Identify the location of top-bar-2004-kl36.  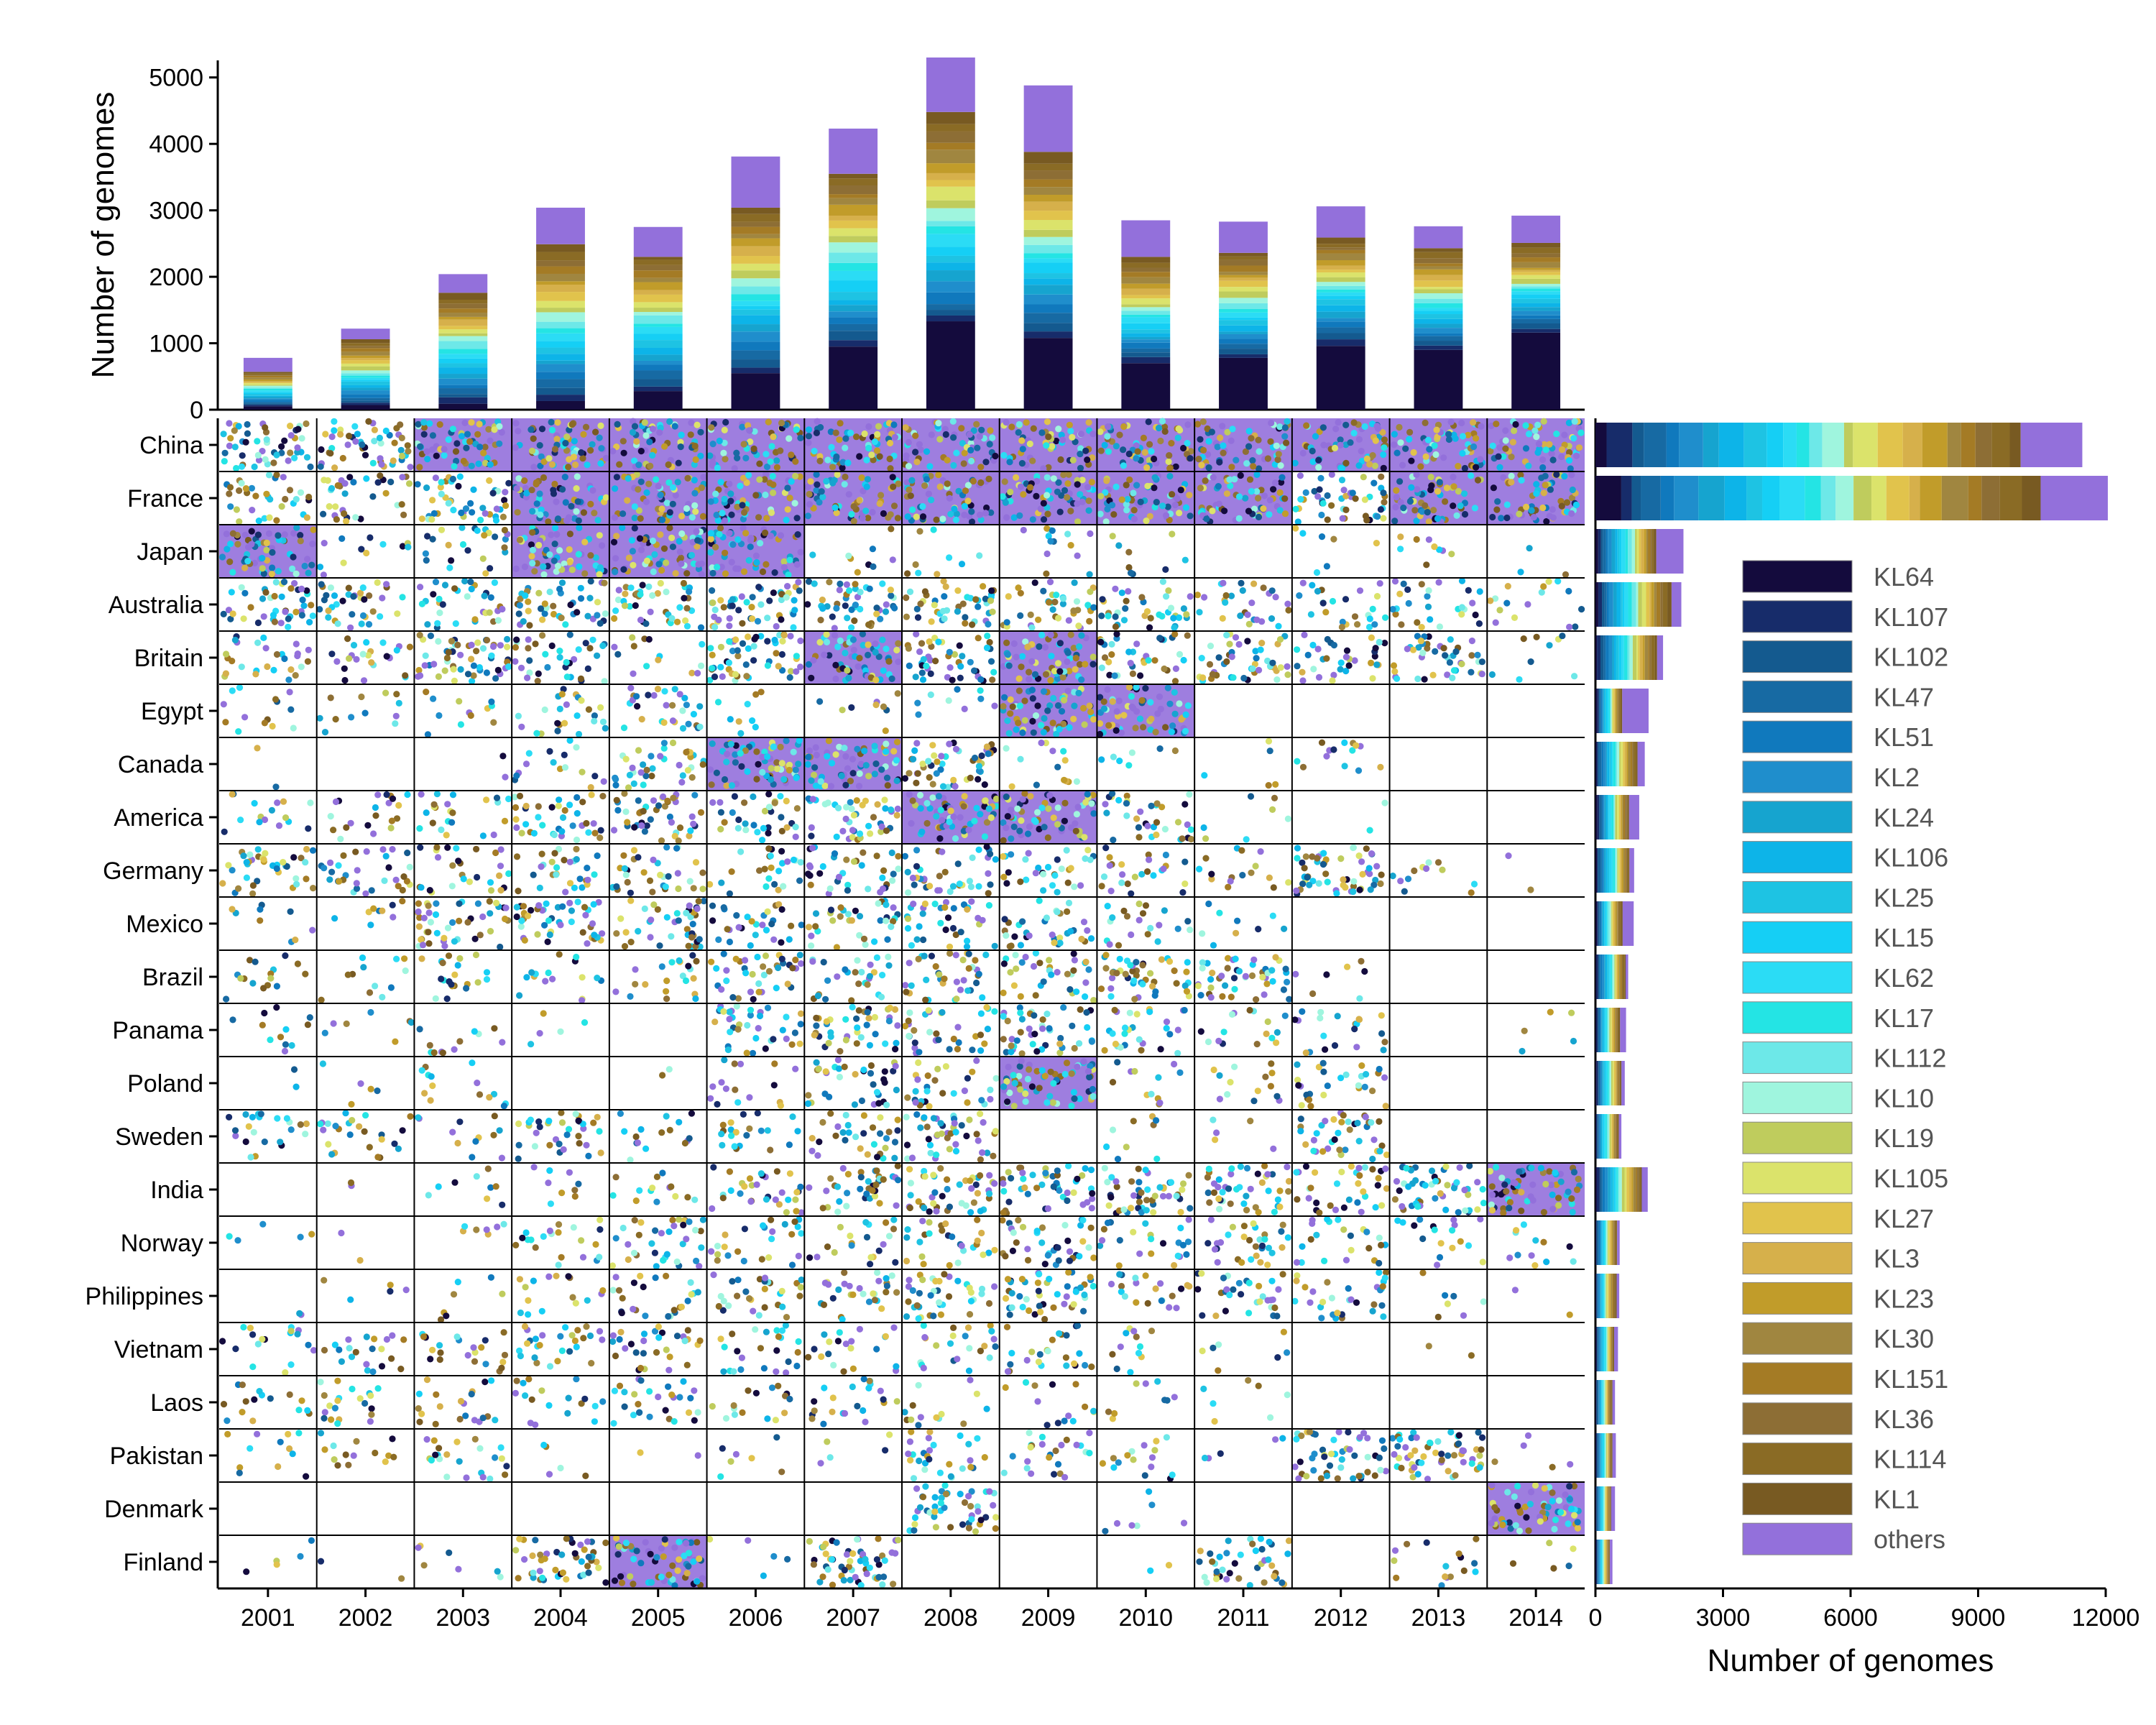
(560, 263).